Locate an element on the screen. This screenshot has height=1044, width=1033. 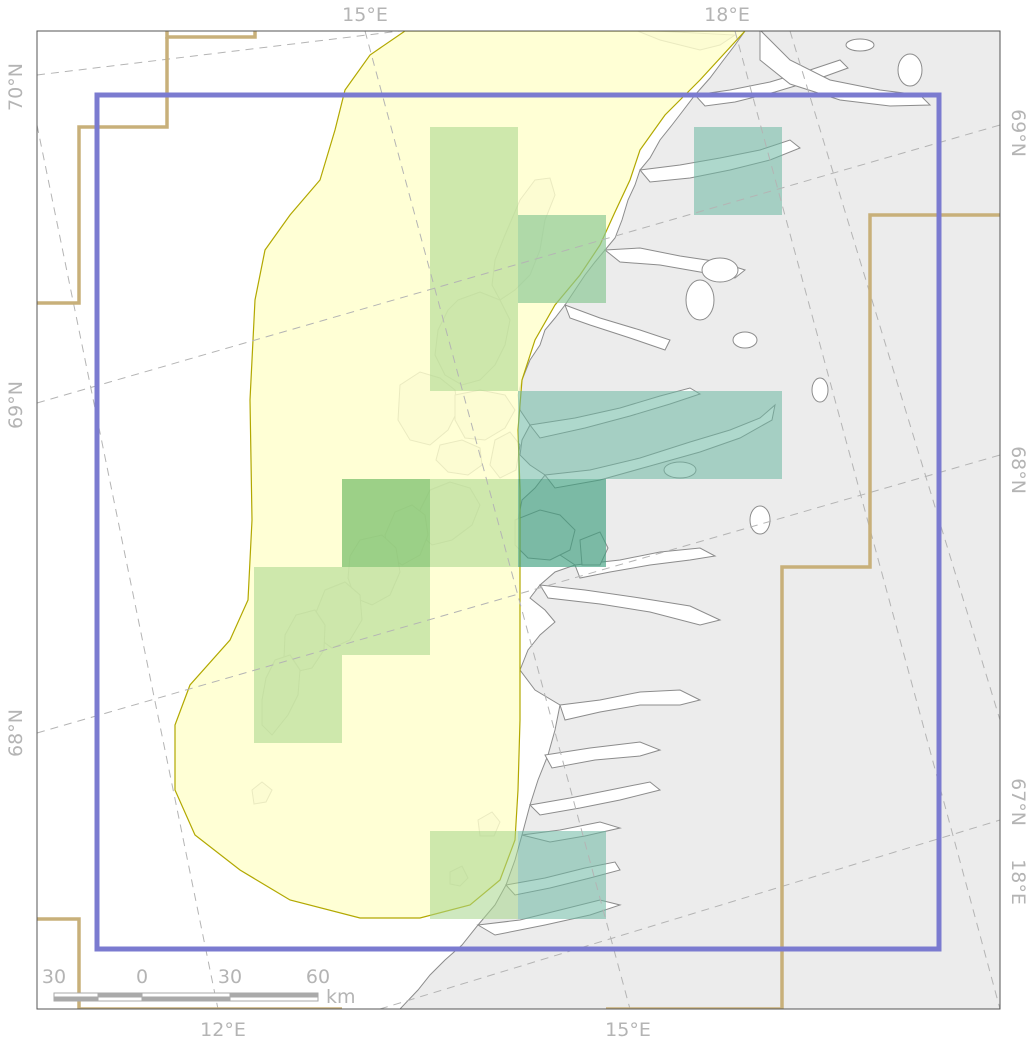
scale-label: 60 is located at coordinates (318, 977).